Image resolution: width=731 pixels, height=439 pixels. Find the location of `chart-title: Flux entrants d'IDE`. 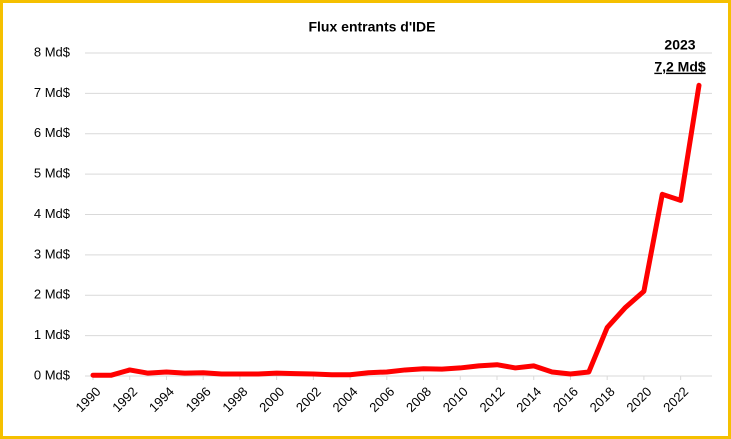

chart-title: Flux entrants d'IDE is located at coordinates (371, 27).